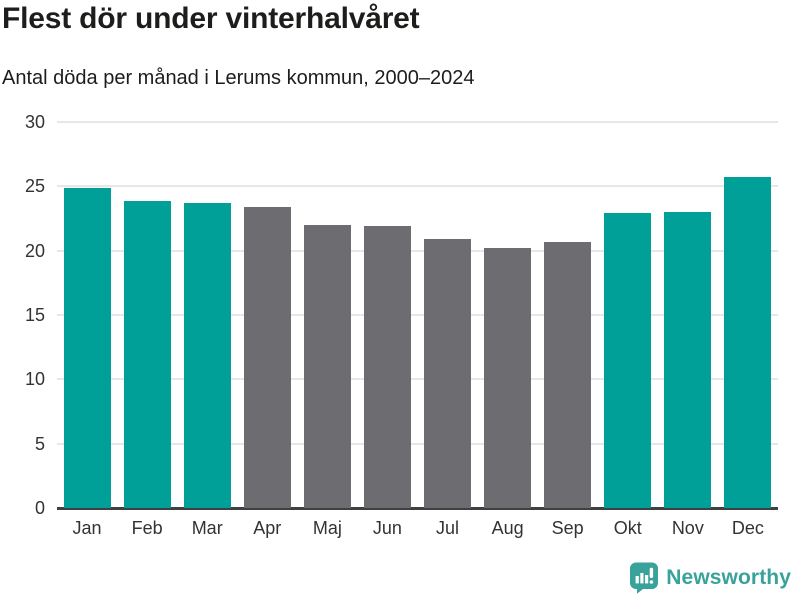  Describe the element at coordinates (628, 360) in the screenshot. I see `bar-okt` at that location.